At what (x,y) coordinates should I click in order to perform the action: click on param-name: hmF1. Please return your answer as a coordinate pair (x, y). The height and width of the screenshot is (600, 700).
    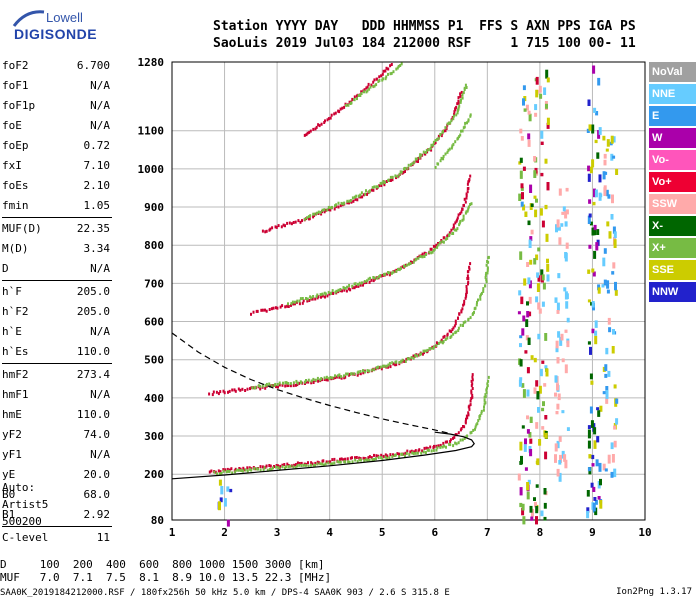
    Looking at the image, I should click on (15, 394).